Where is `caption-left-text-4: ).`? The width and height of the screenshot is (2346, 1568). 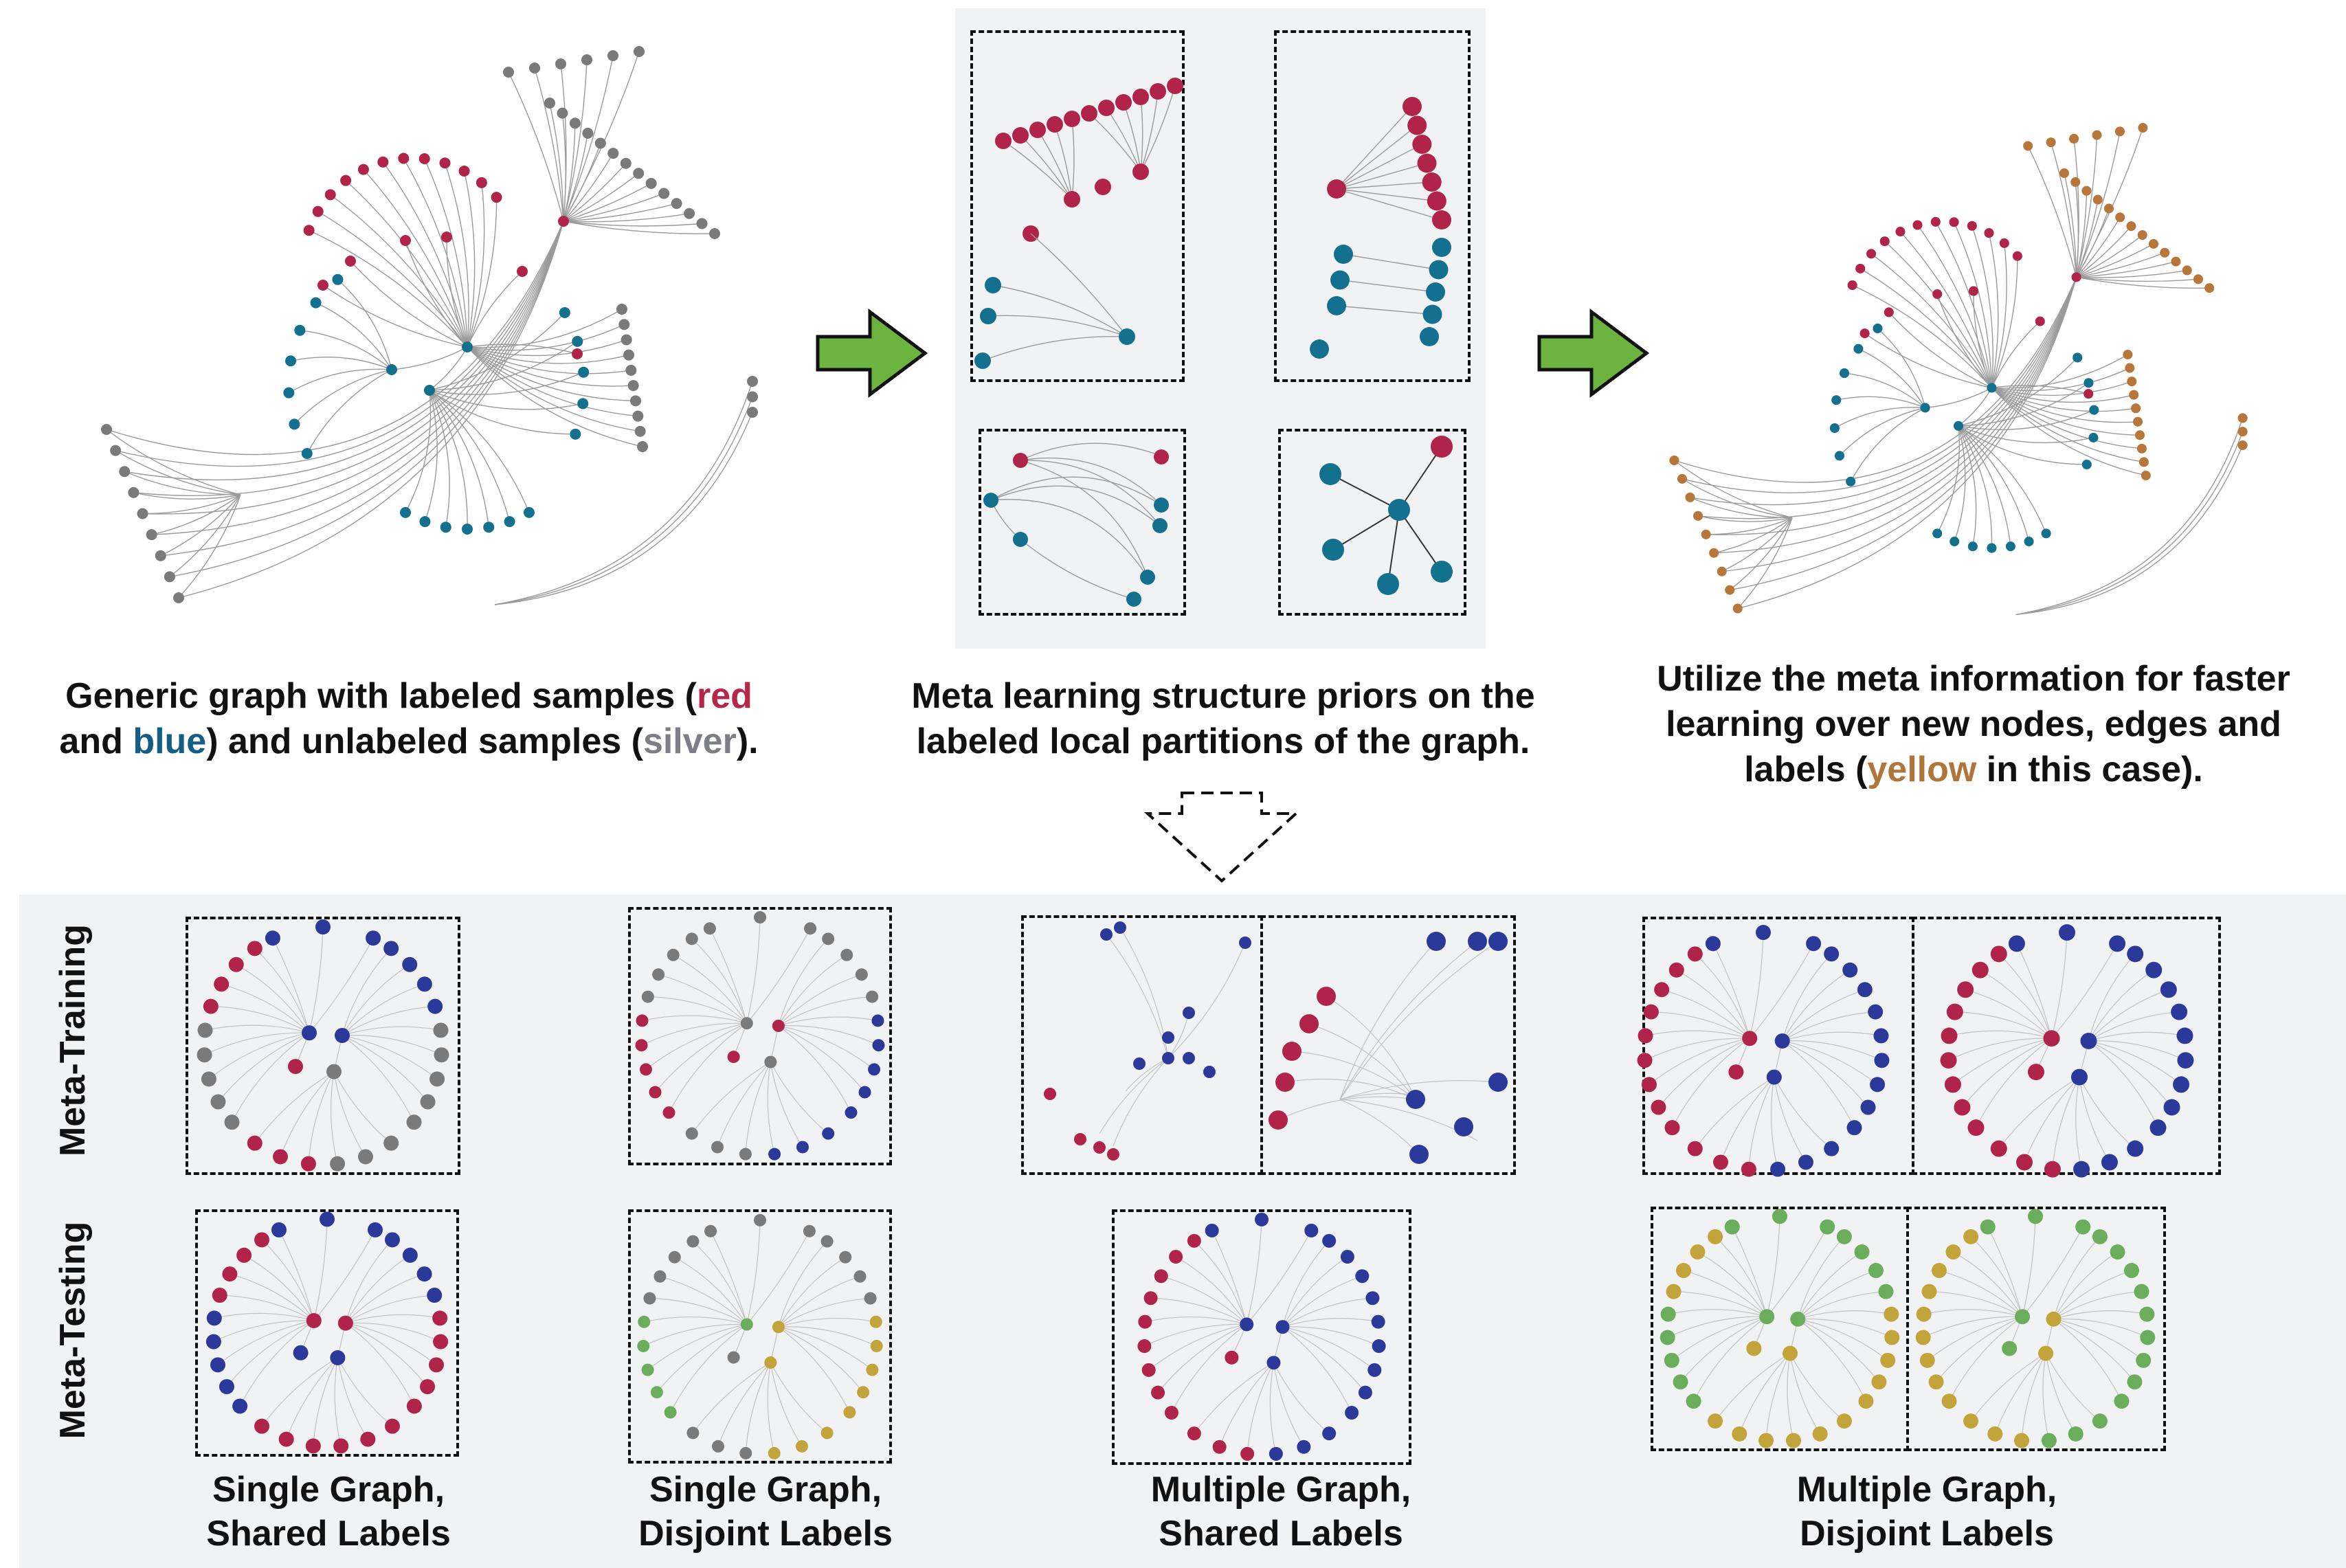
caption-left-text-4: ). is located at coordinates (747, 741).